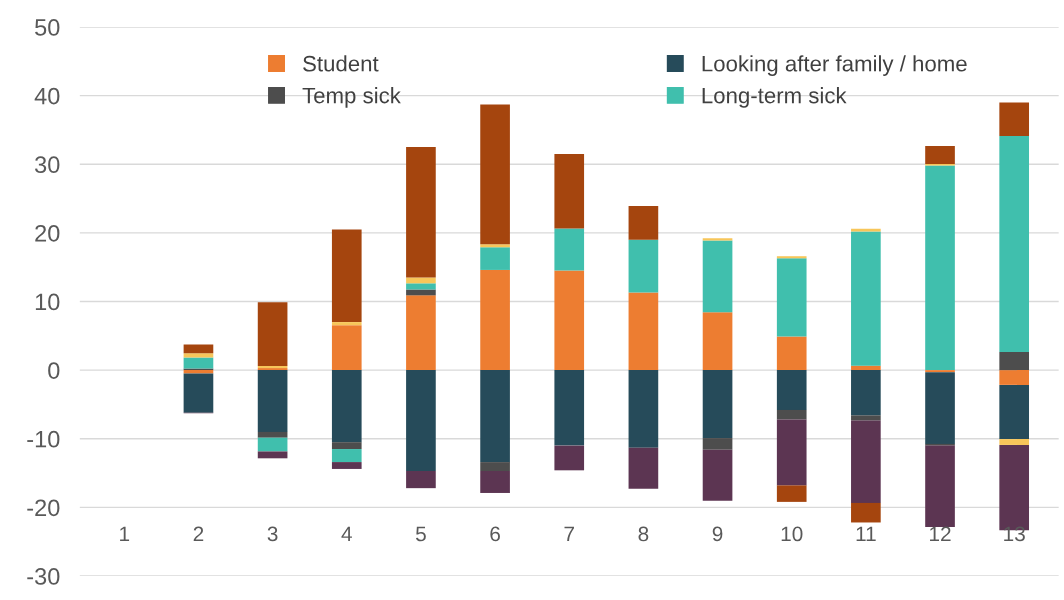 This screenshot has width=1064, height=600. Describe the element at coordinates (569, 534) in the screenshot. I see `x-tick-label: 7` at that location.